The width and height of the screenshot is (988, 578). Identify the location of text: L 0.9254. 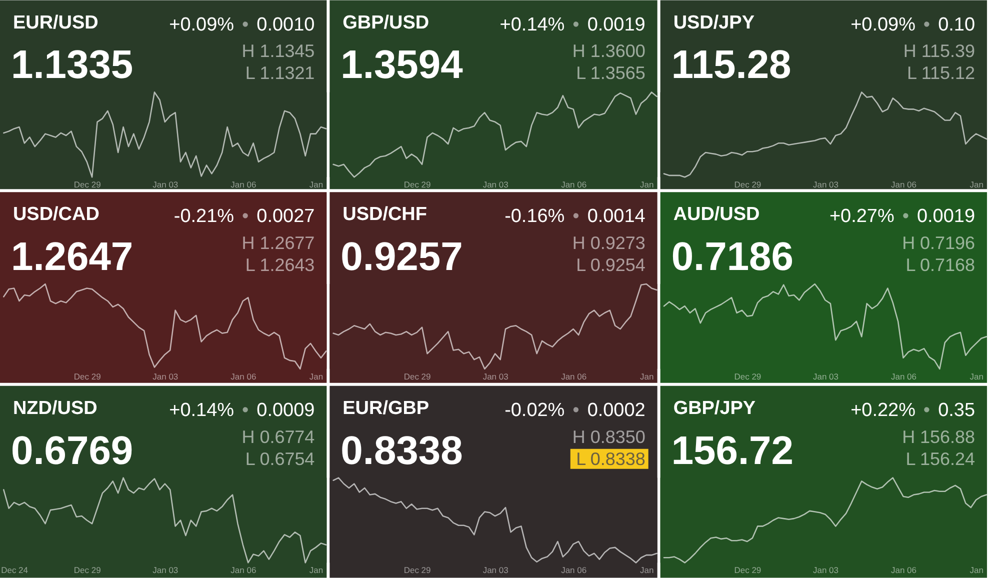
(611, 265).